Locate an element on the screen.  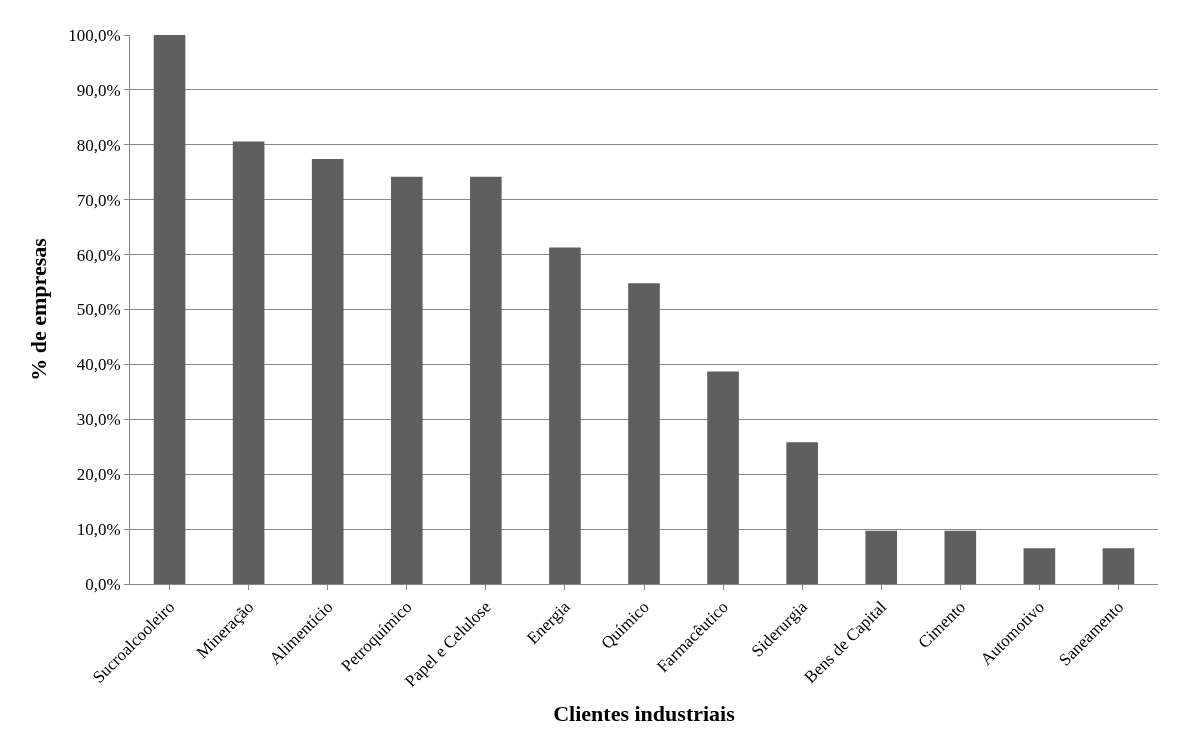
y-tick-label: 90,0% is located at coordinates (98, 90).